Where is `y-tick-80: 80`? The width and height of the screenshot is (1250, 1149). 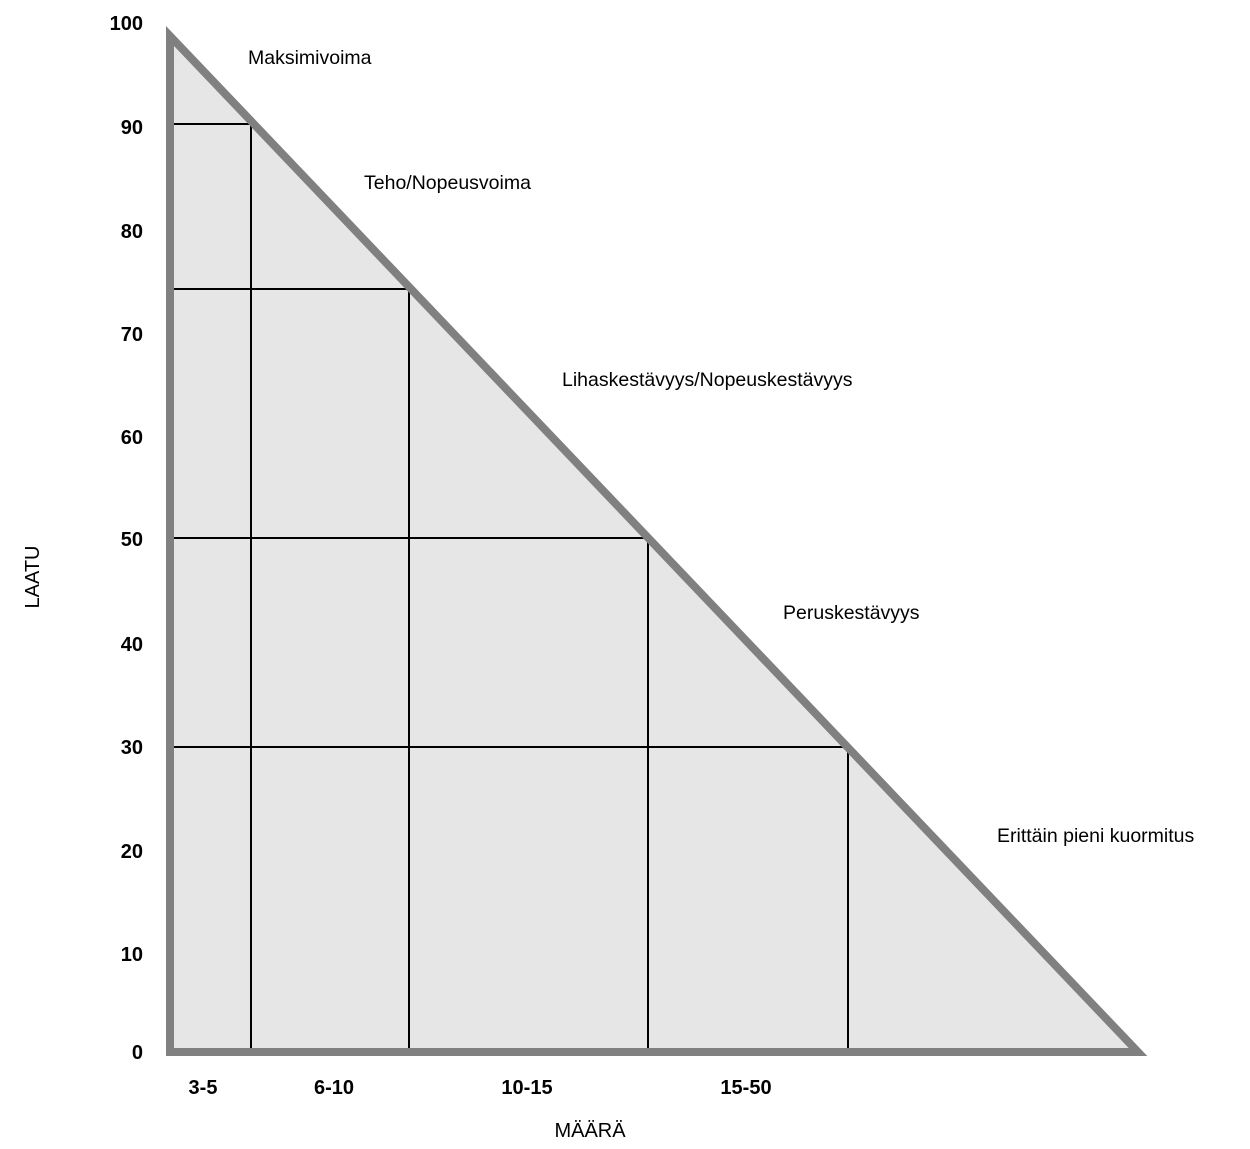 y-tick-80: 80 is located at coordinates (132, 232).